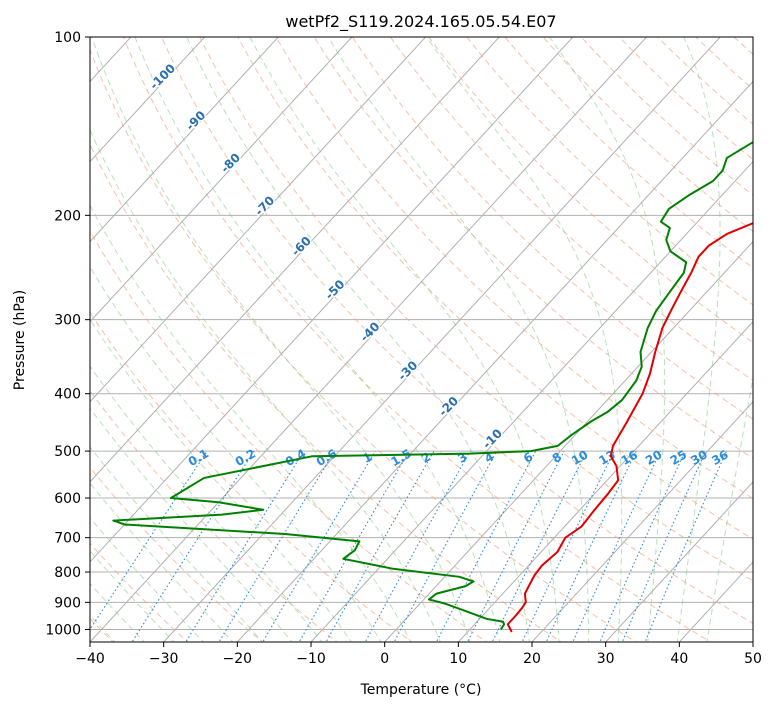  Describe the element at coordinates (384, 659) in the screenshot. I see `x-tick-label: 0` at that location.